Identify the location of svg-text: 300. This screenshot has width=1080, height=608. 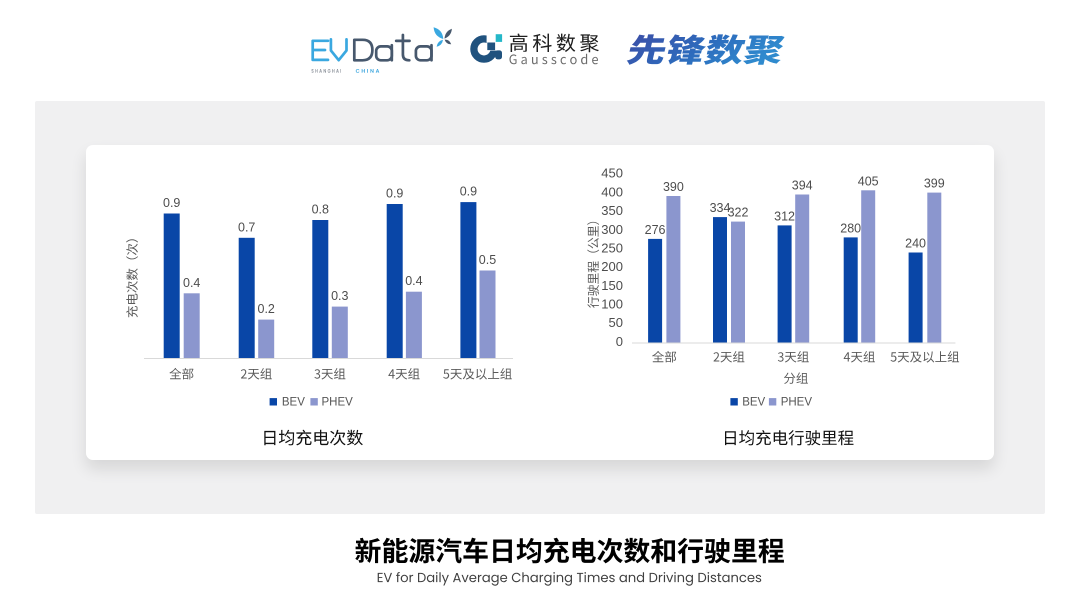
(612, 229).